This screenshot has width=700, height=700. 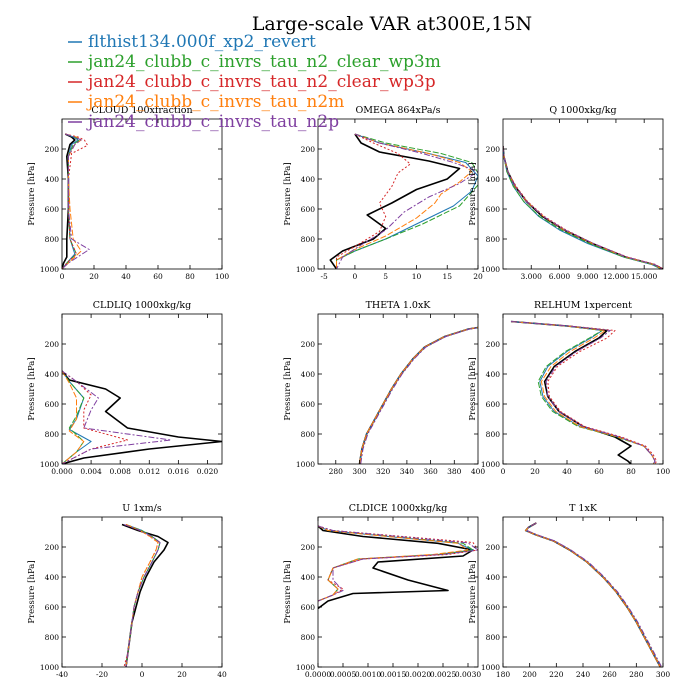 I want to click on x-tick-label: 20, so click(x=94, y=276).